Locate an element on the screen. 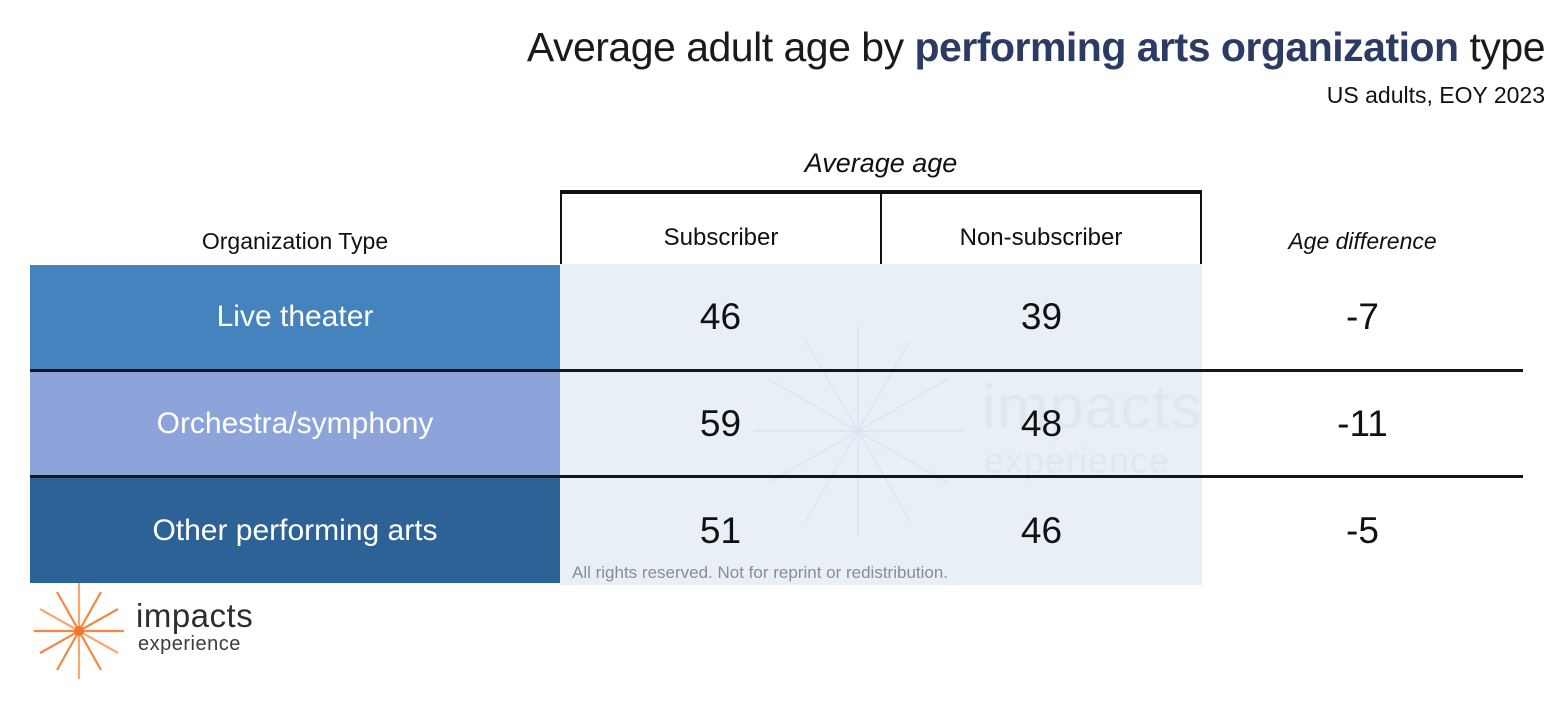  cell-age-difference: -5 is located at coordinates (1362, 530).